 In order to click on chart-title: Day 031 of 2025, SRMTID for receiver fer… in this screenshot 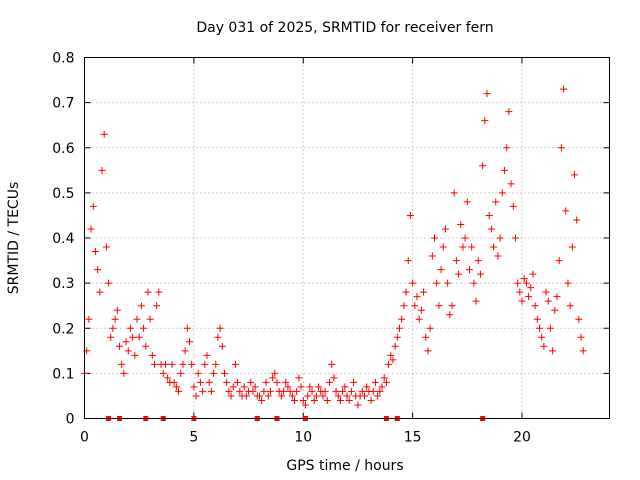, I will do `click(344, 28)`.